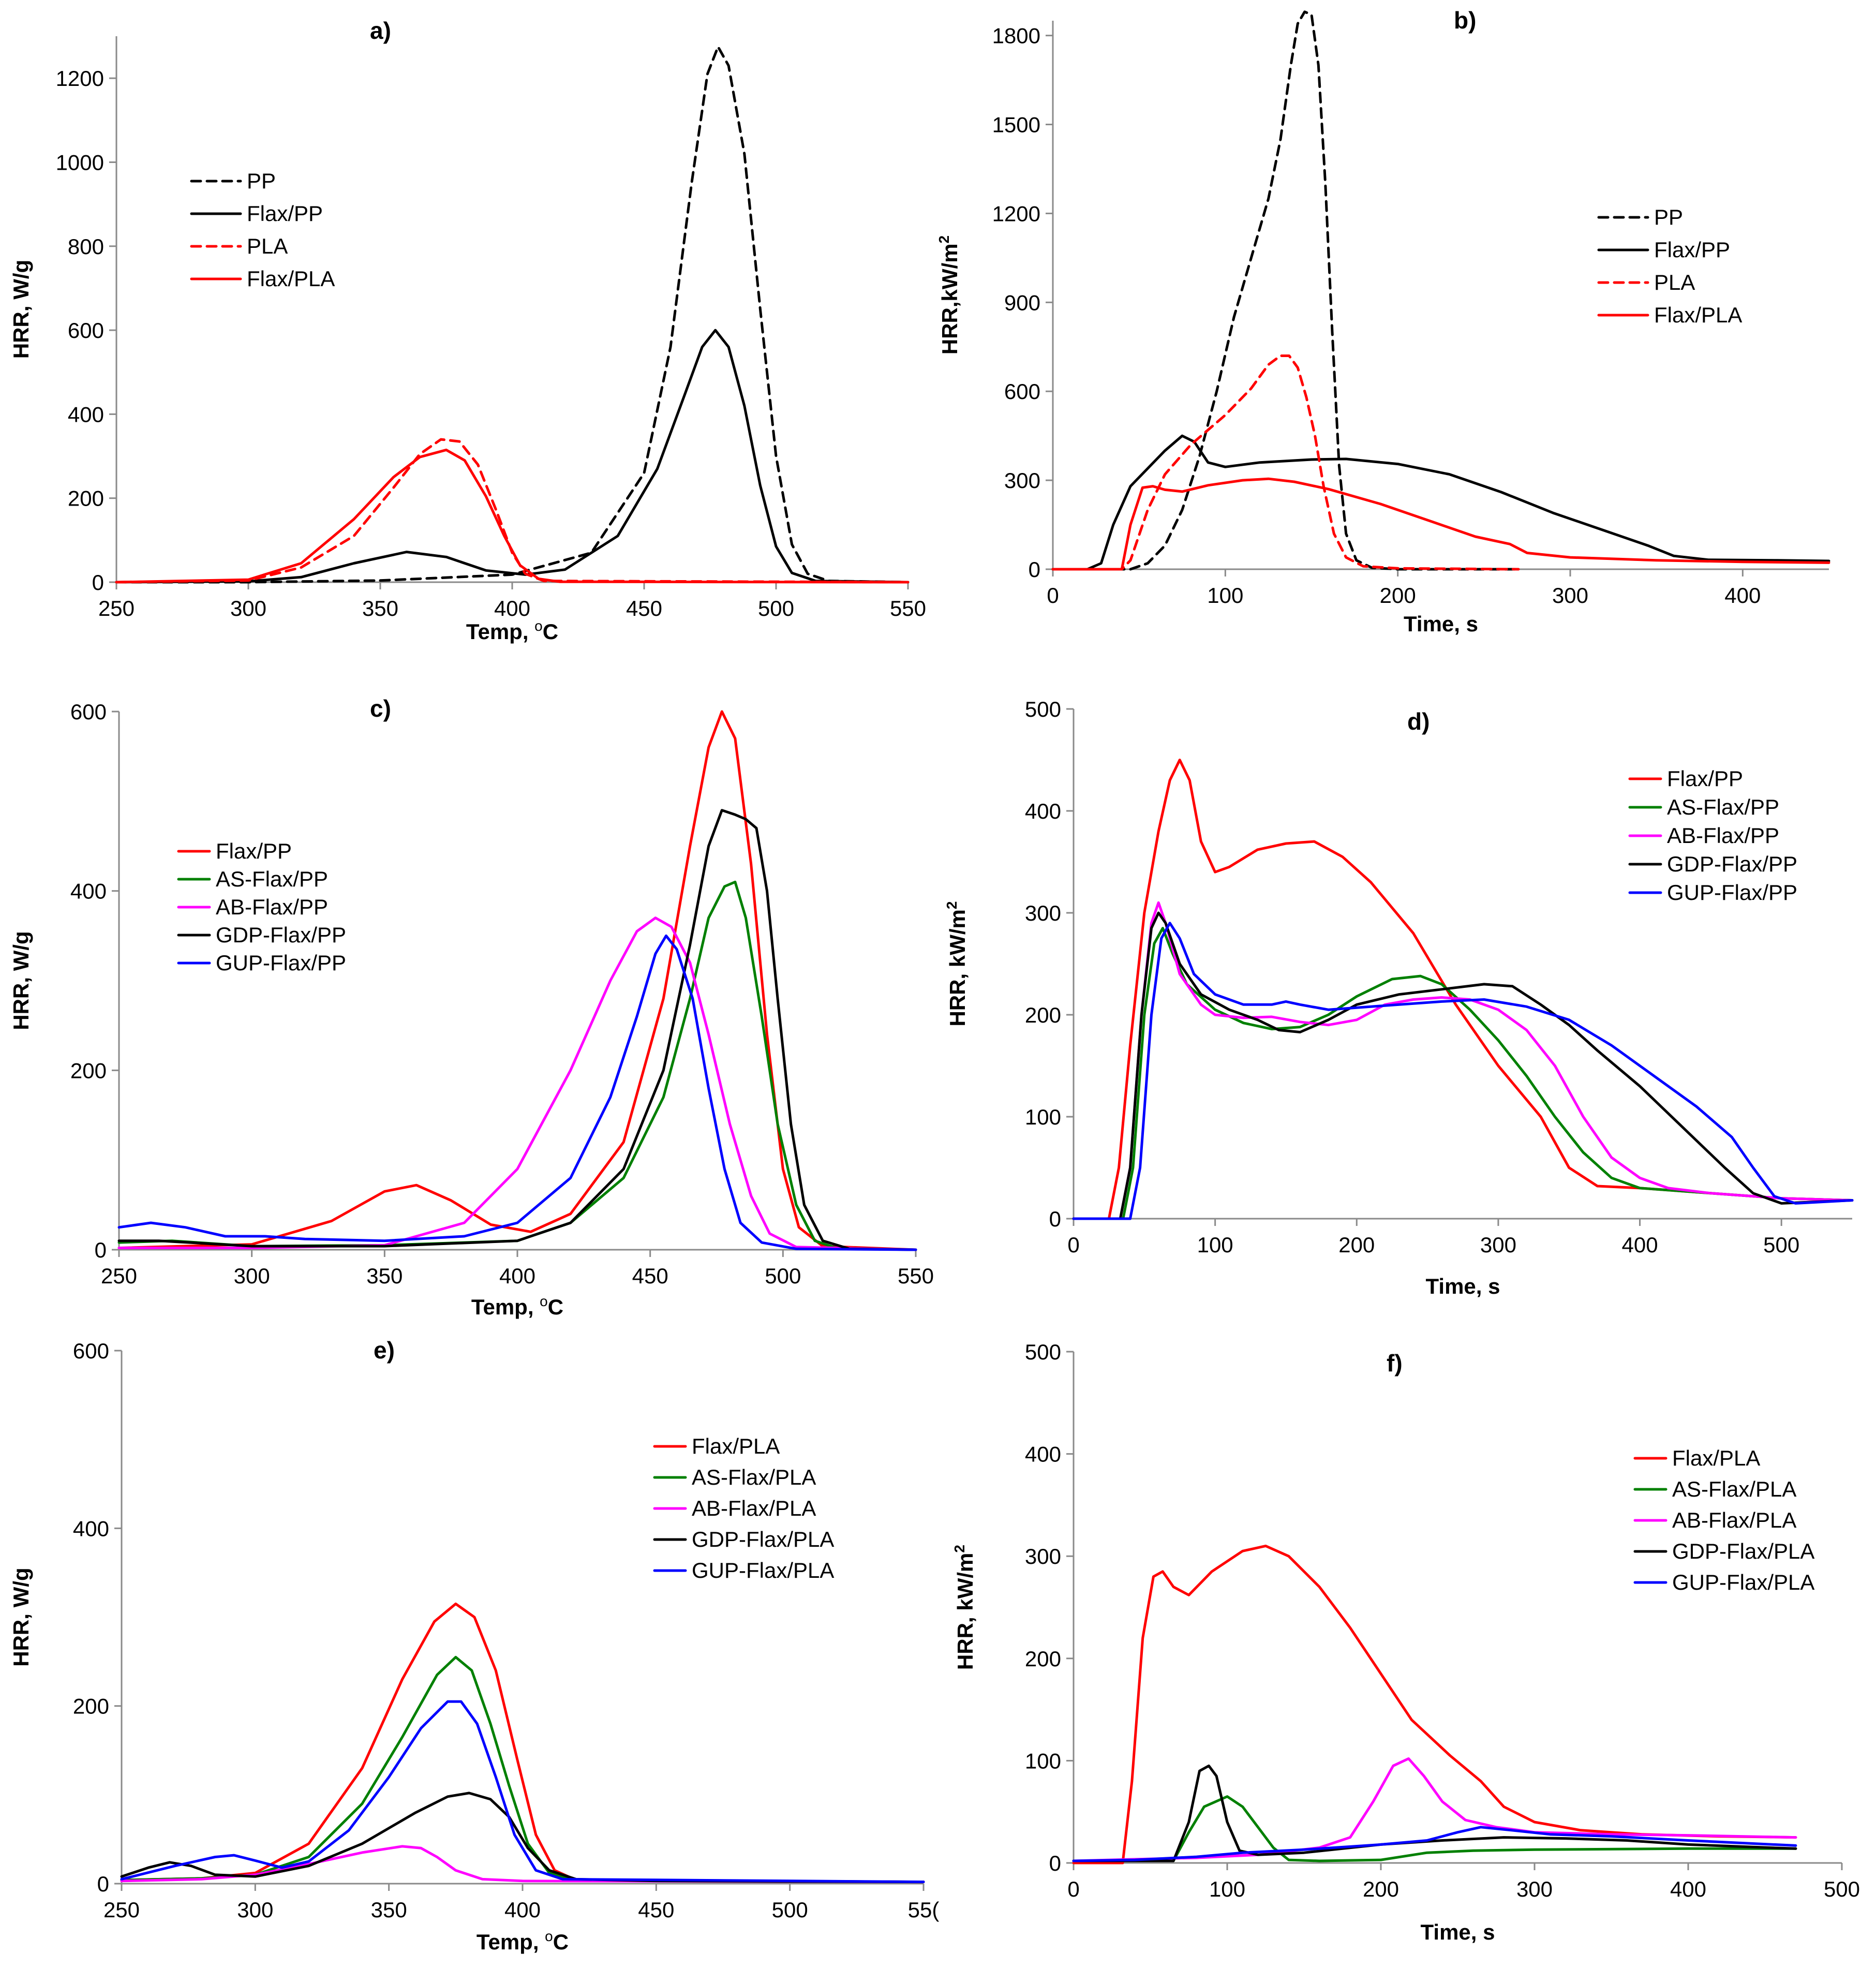 The width and height of the screenshot is (1876, 1968). What do you see at coordinates (1465, 21) in the screenshot?
I see `panel-title: b)` at bounding box center [1465, 21].